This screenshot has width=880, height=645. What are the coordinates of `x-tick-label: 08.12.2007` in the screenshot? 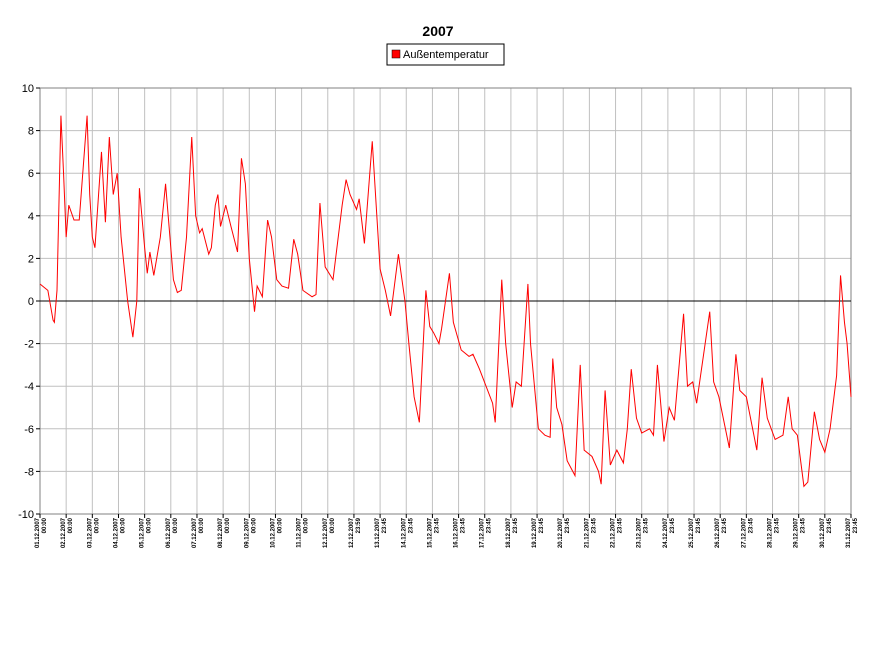 It's located at (221, 532).